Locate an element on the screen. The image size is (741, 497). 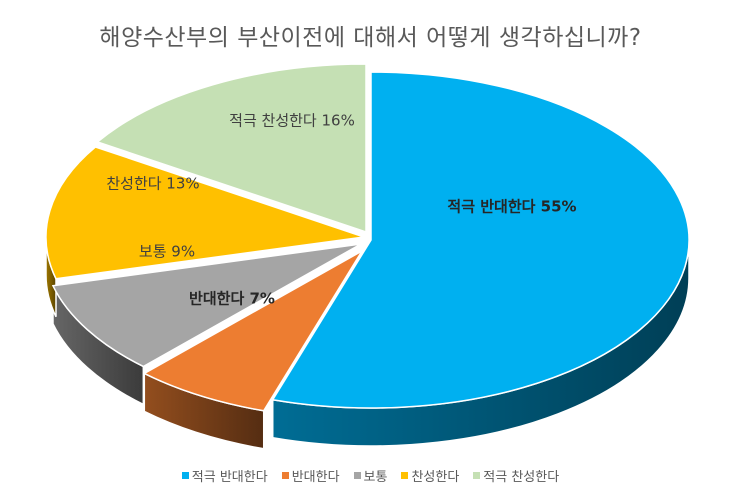
legend-item: 찬성한다 is located at coordinates (430, 475).